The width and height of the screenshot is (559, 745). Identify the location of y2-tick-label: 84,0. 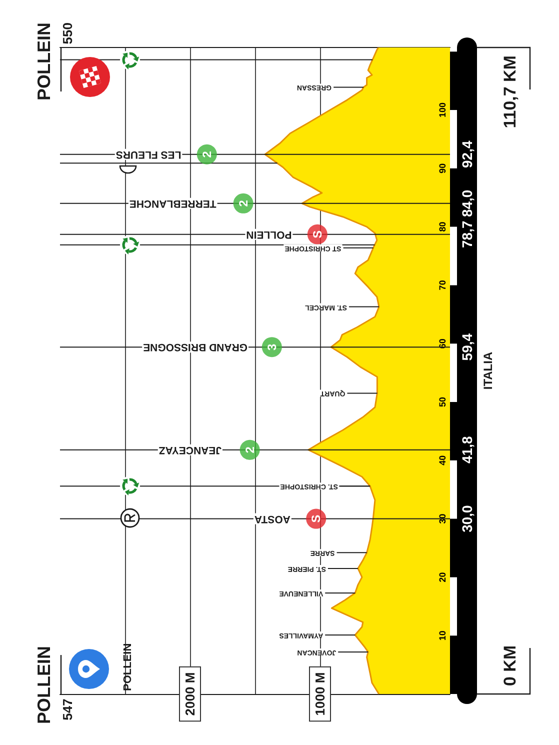
(467, 204).